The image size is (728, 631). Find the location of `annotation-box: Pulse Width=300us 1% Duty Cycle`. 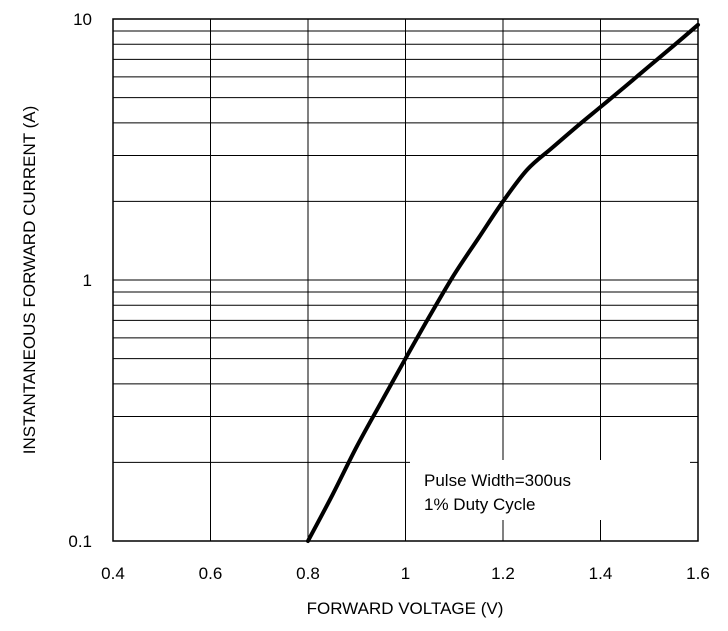

annotation-box: Pulse Width=300us 1% Duty Cycle is located at coordinates (550, 490).